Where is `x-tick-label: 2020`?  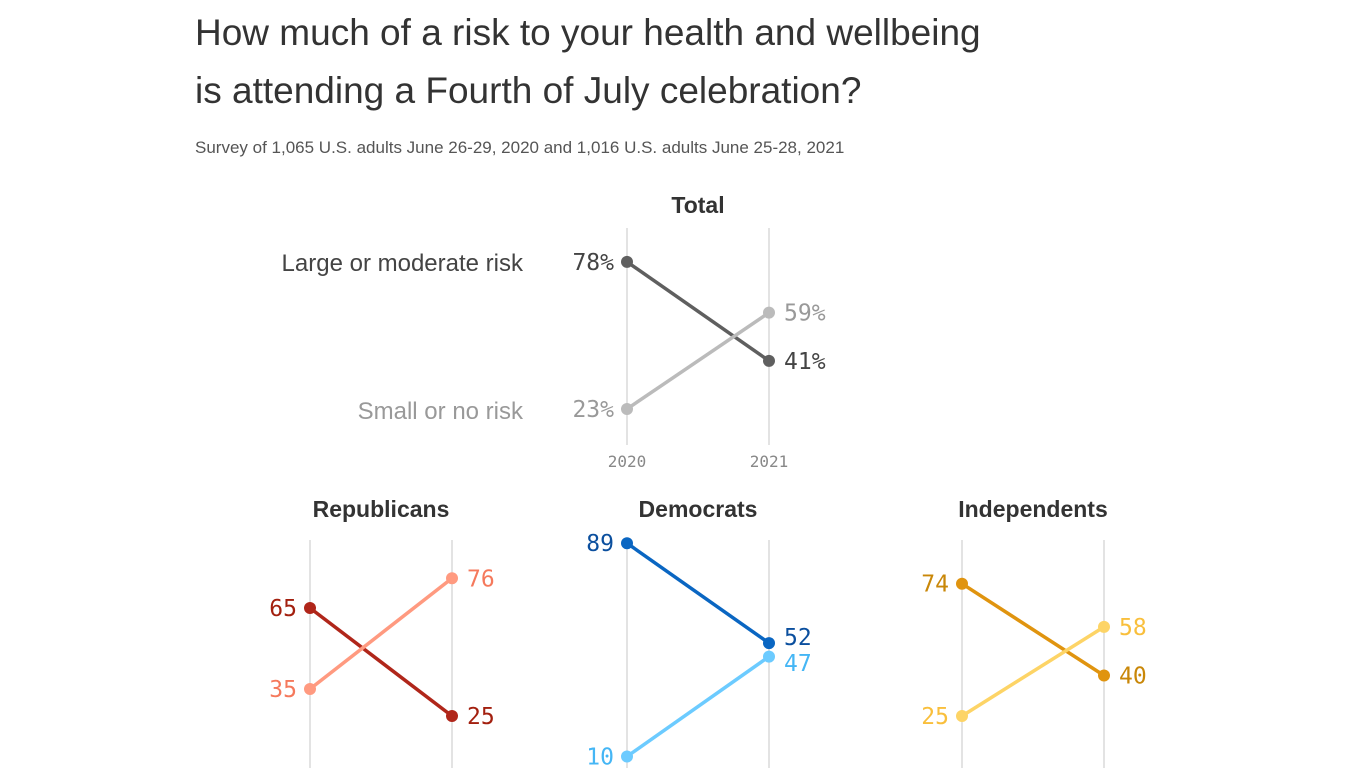
x-tick-label: 2020 is located at coordinates (627, 461).